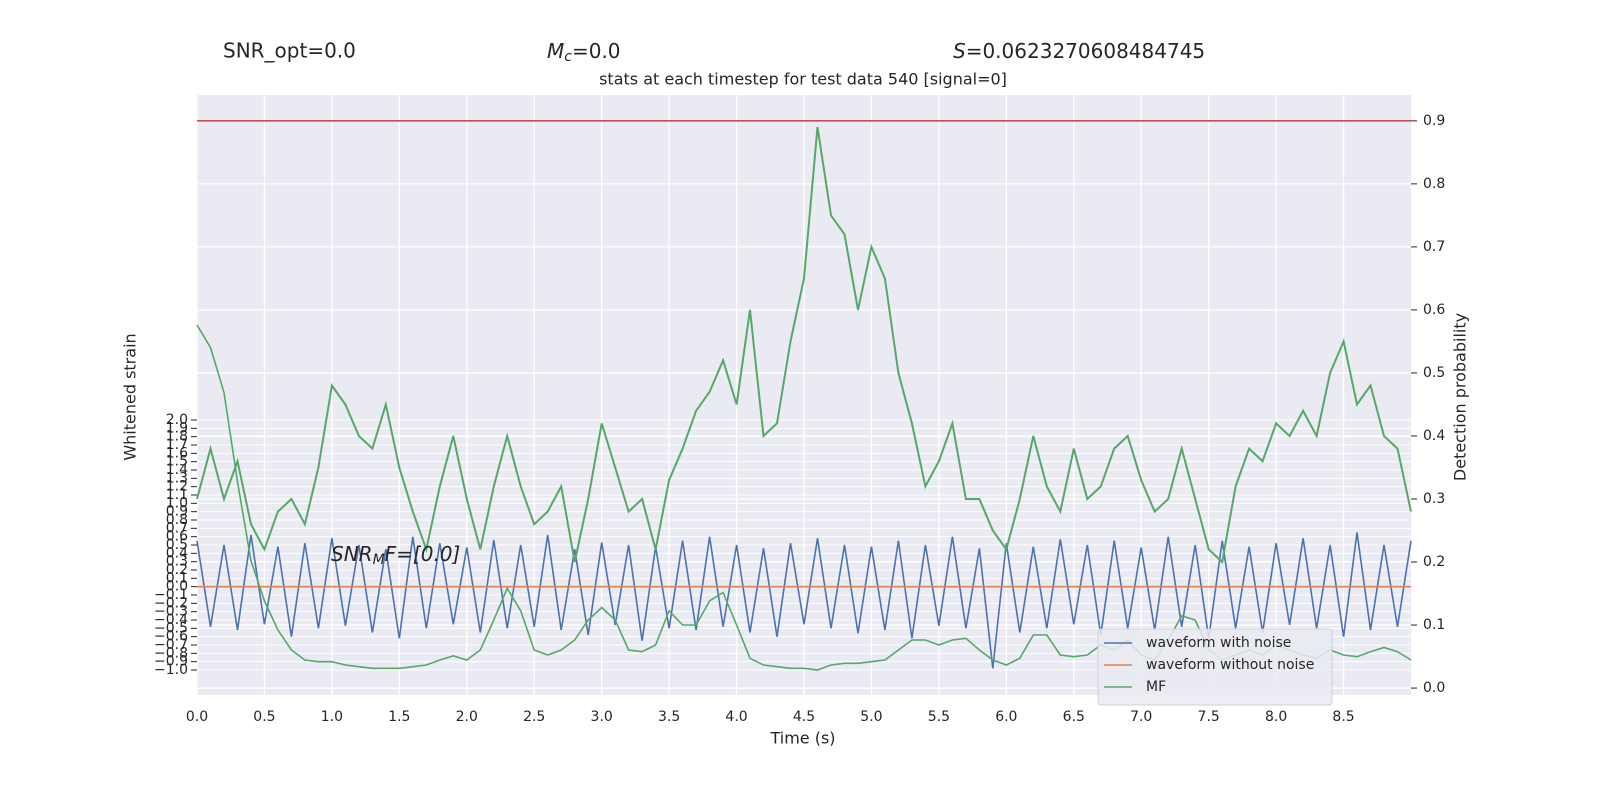  Describe the element at coordinates (171, 620) in the screenshot. I see `y-tick-label: −0.4` at that location.